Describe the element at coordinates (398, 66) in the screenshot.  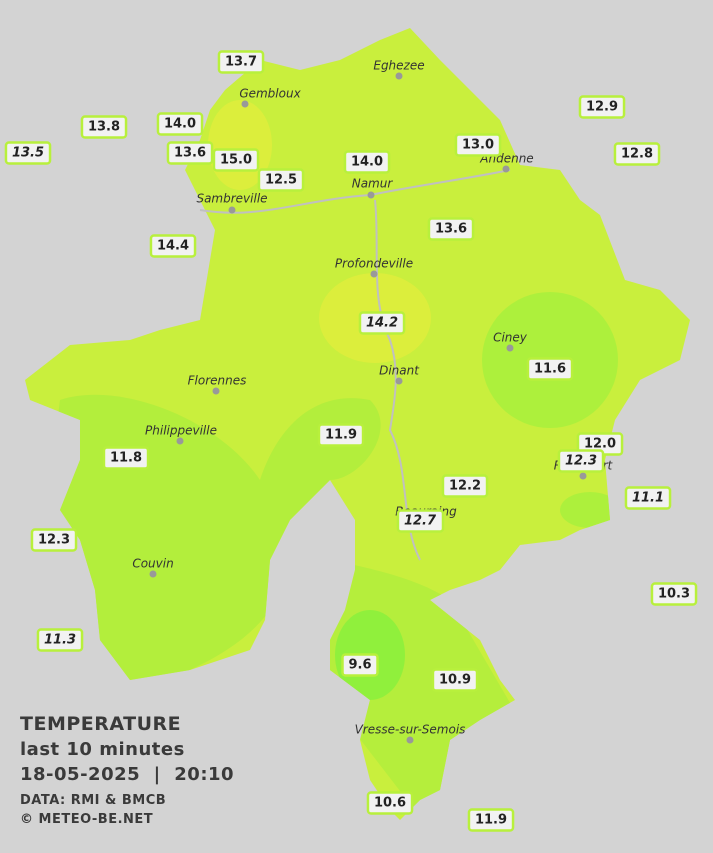
I see `town-name: Eghezee` at that location.